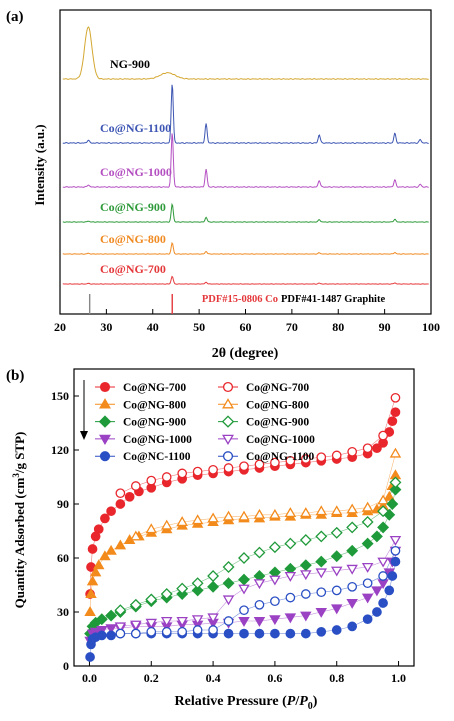 Image resolution: width=454 pixels, height=721 pixels. I want to click on legend-label: Co@NG-800, so click(154, 405).